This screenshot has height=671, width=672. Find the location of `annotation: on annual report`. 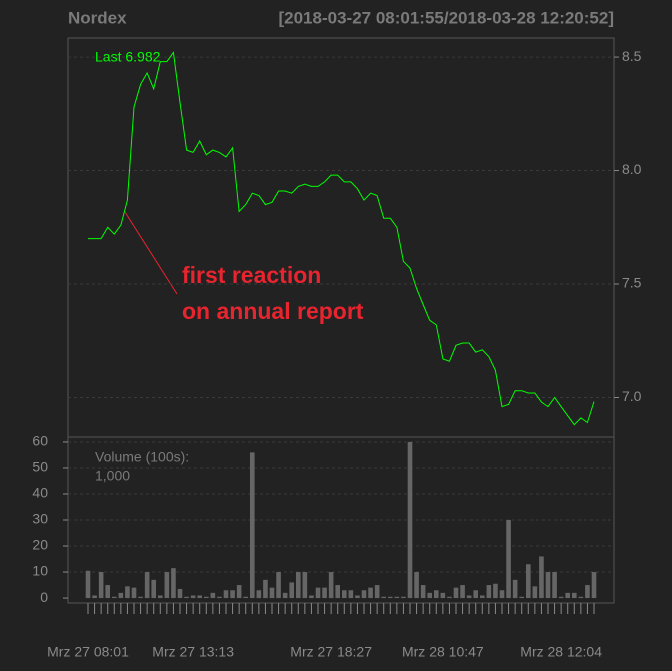

annotation: on annual report is located at coordinates (273, 311).